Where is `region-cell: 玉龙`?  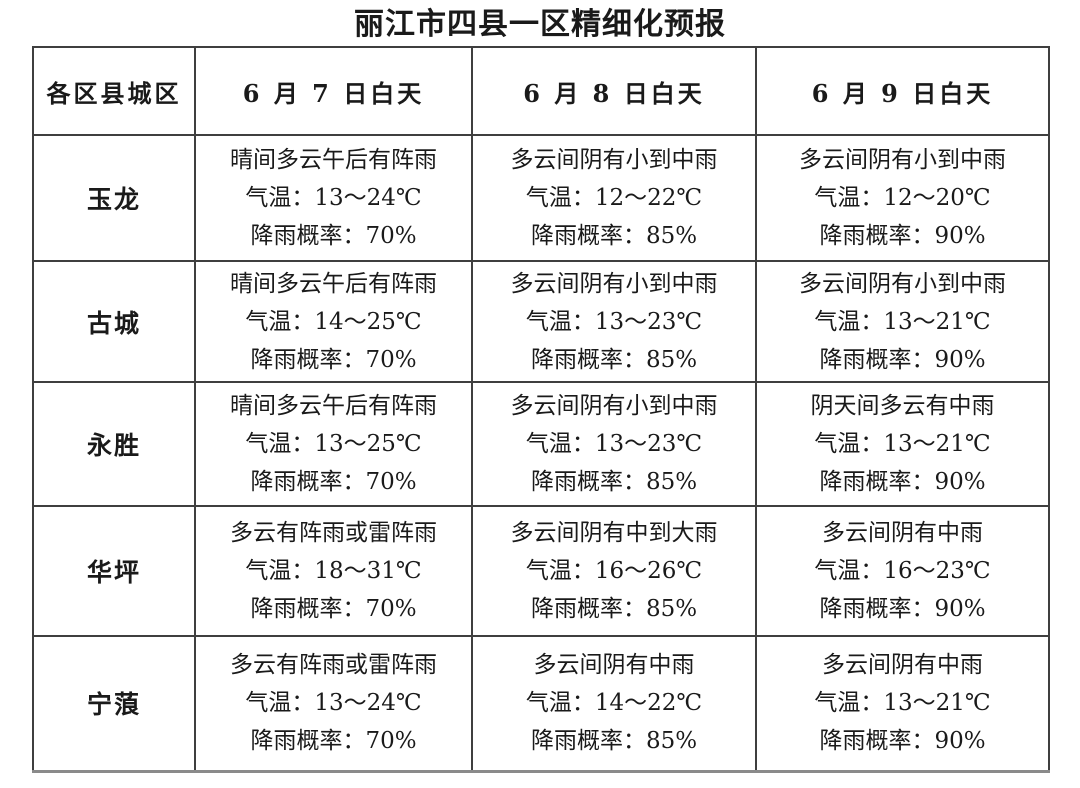
region-cell: 玉龙 is located at coordinates (114, 198).